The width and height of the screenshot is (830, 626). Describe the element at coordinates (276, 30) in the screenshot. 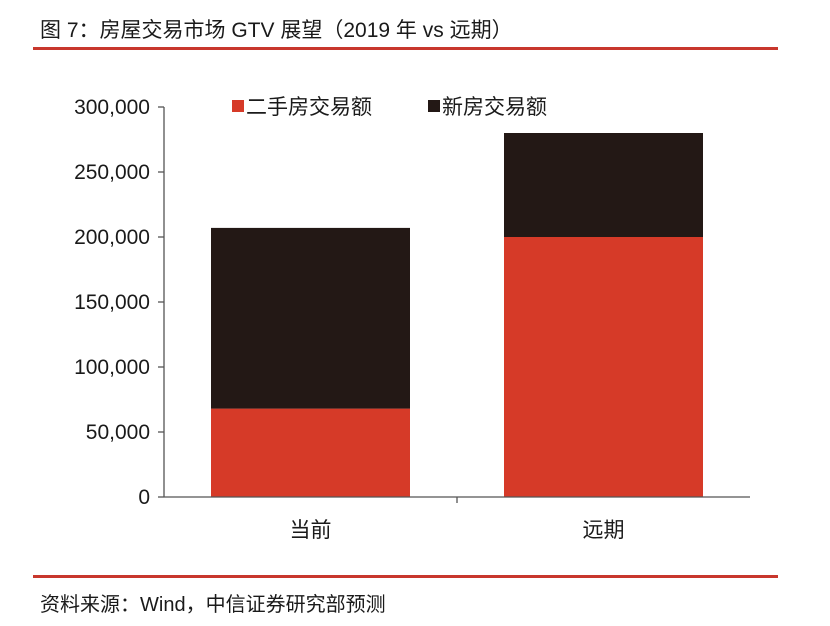

I see `chart-title: 图 7：房屋交易市场 GTV 展望（2019 年 vs 远期）` at that location.